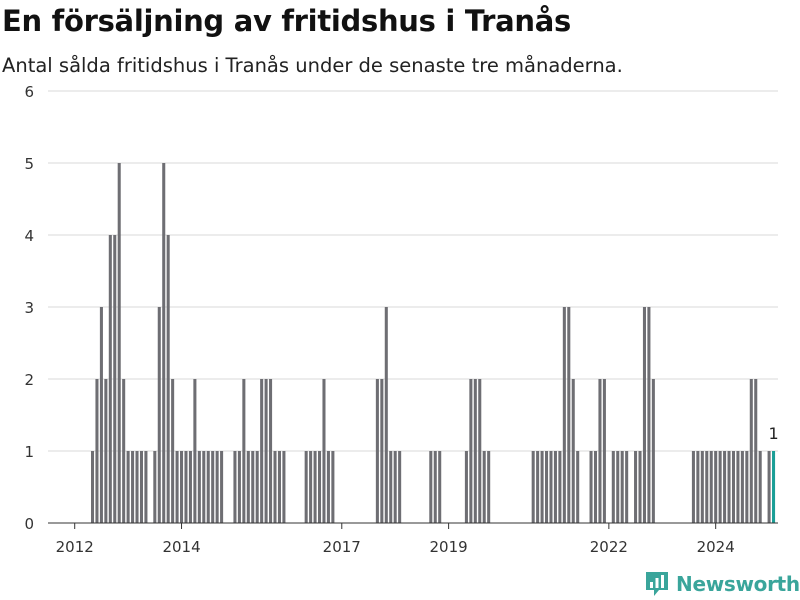  Describe the element at coordinates (29, 524) in the screenshot. I see `y-tick-label: 0` at that location.